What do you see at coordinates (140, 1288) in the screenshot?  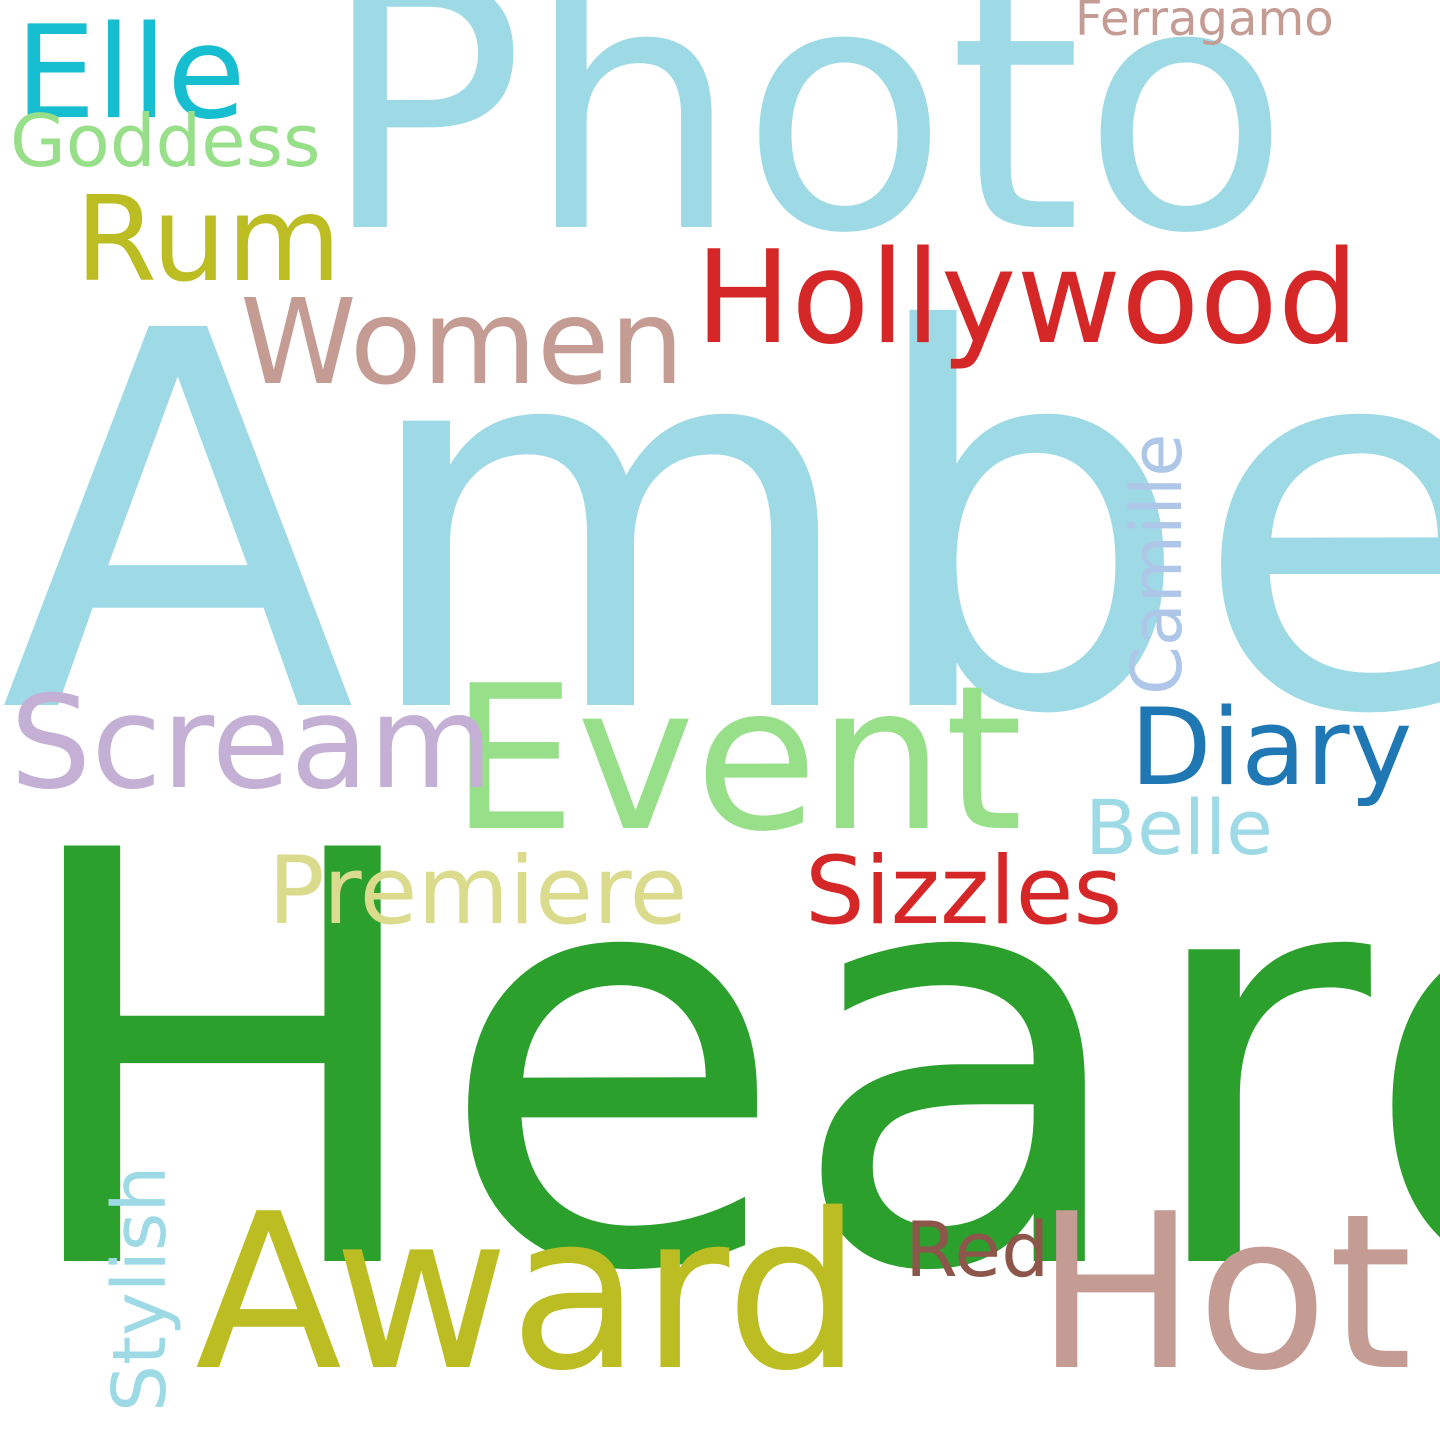 I see `word-stylish: Stylish` at bounding box center [140, 1288].